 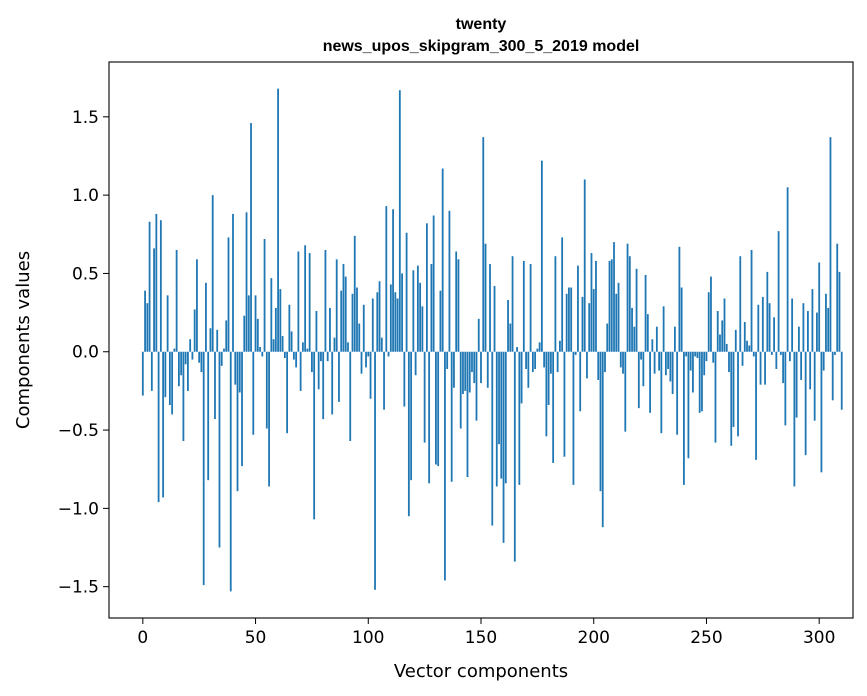 I want to click on x-tick-label-1: 50, so click(x=256, y=638).